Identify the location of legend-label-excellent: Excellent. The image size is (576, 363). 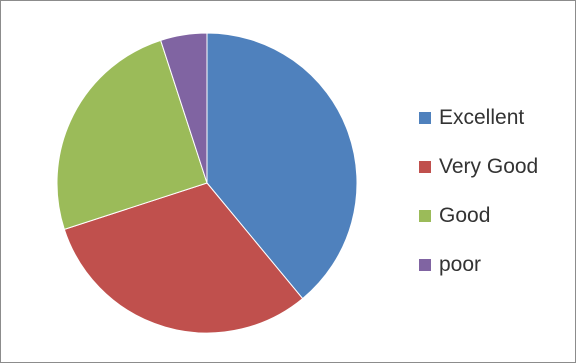
(482, 117).